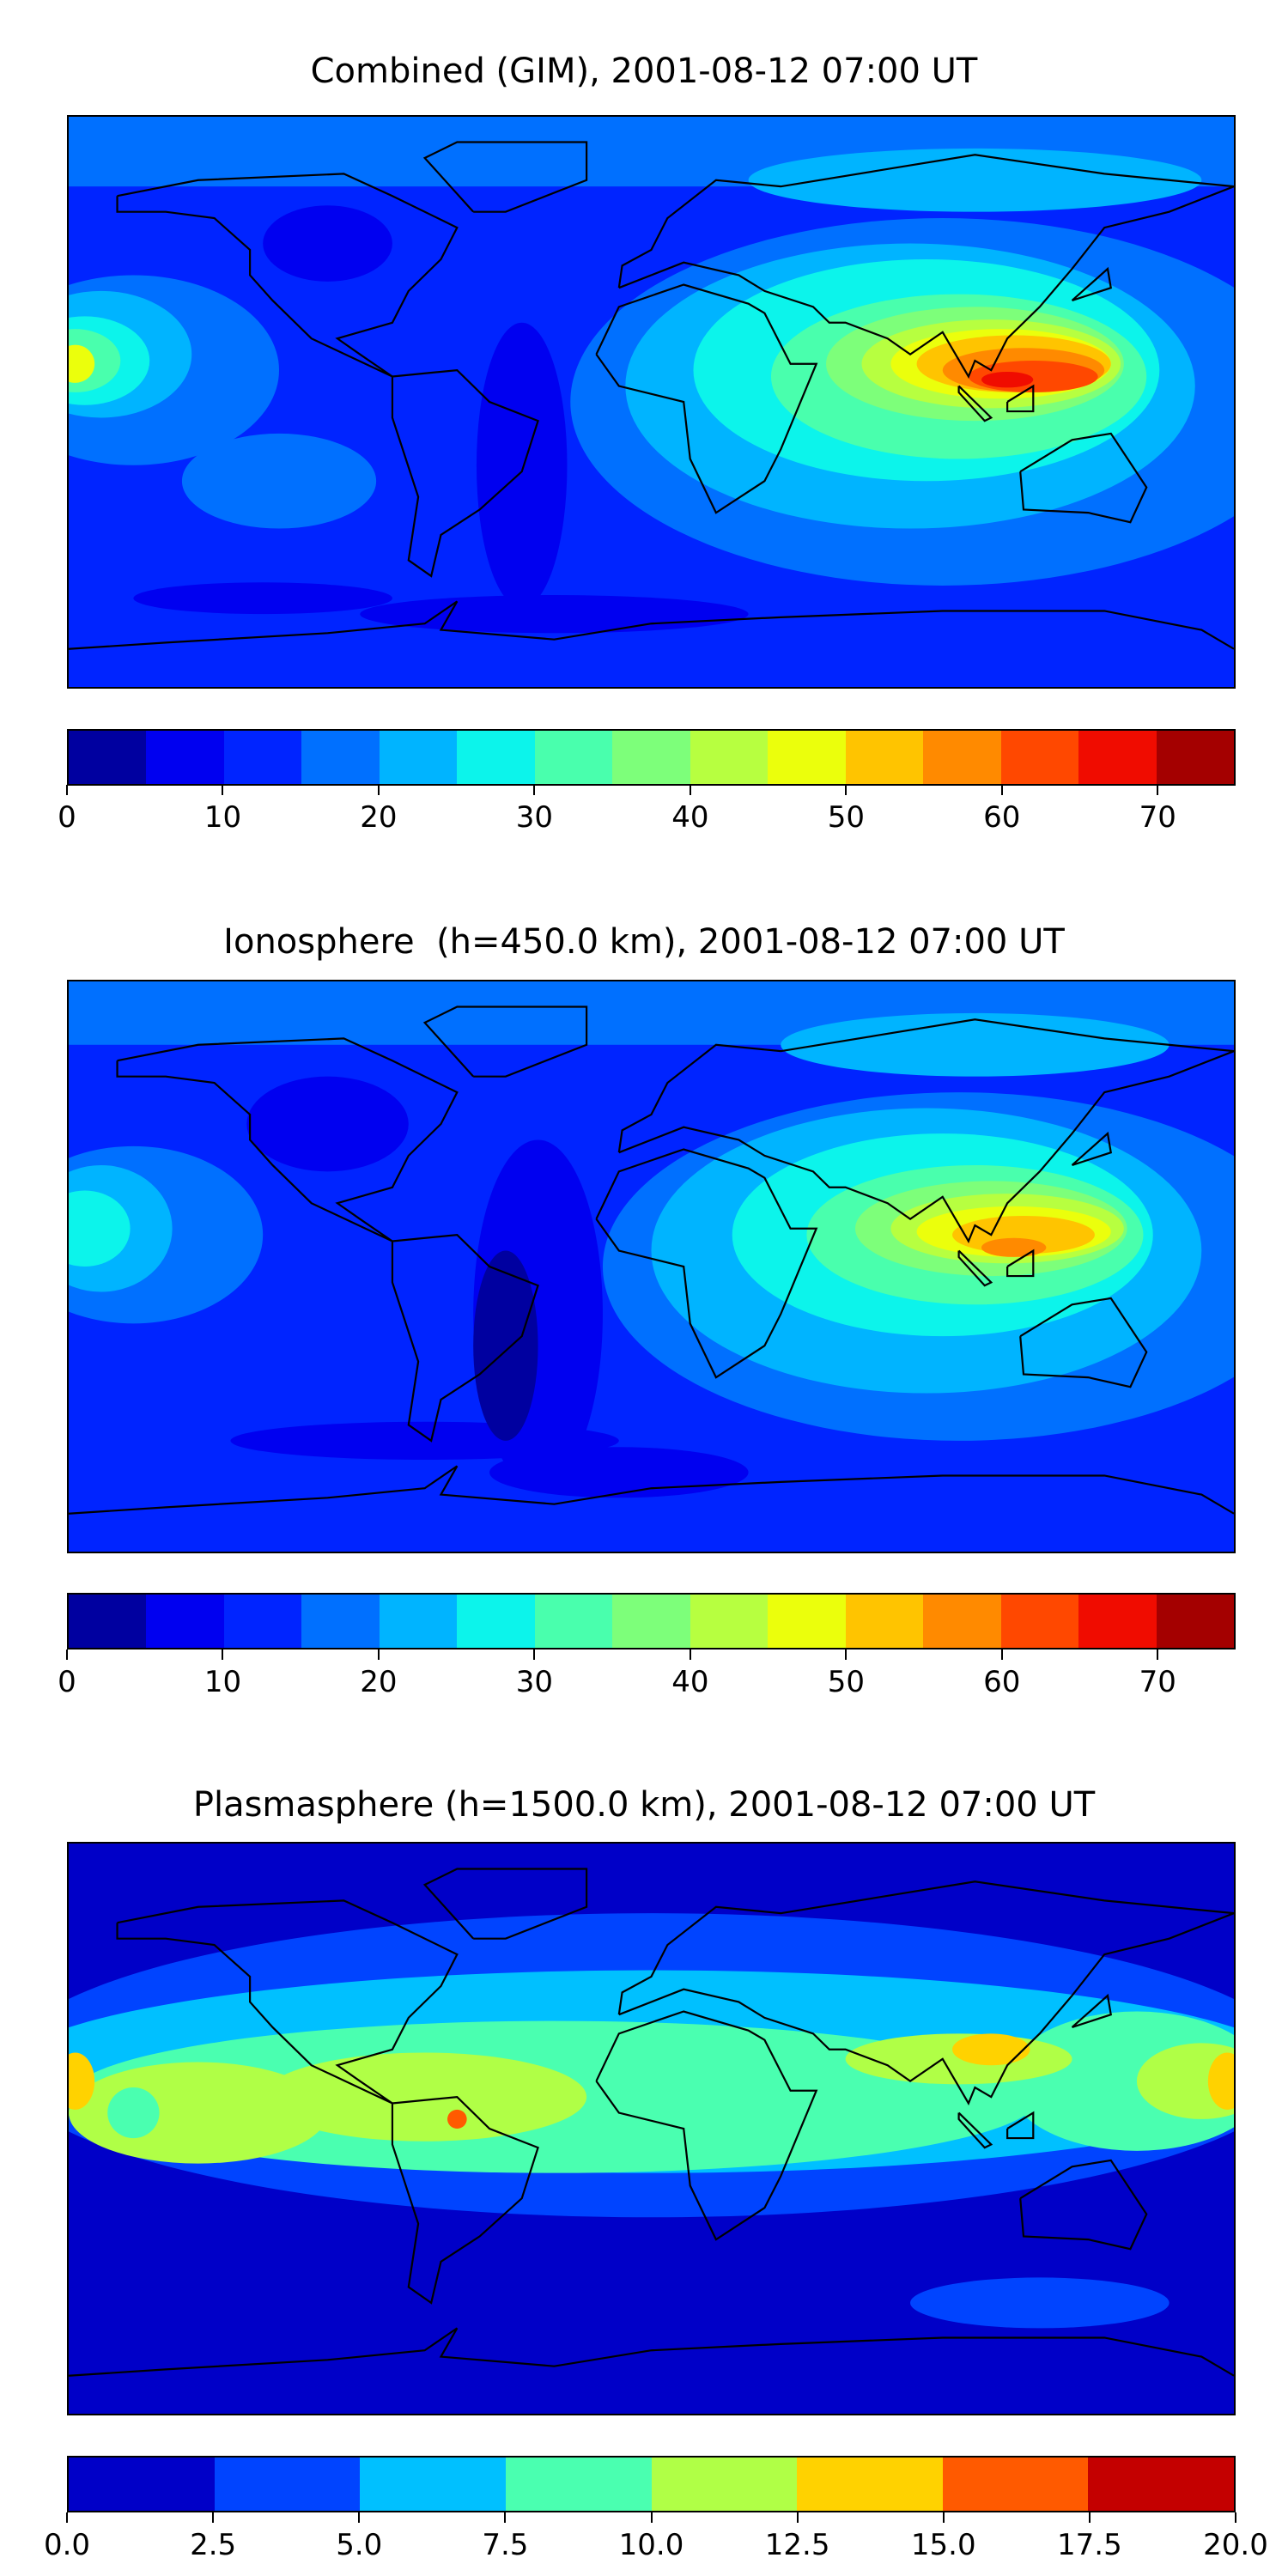 The height and width of the screenshot is (2576, 1288). What do you see at coordinates (651, 757) in the screenshot?
I see `colorbar-combined` at bounding box center [651, 757].